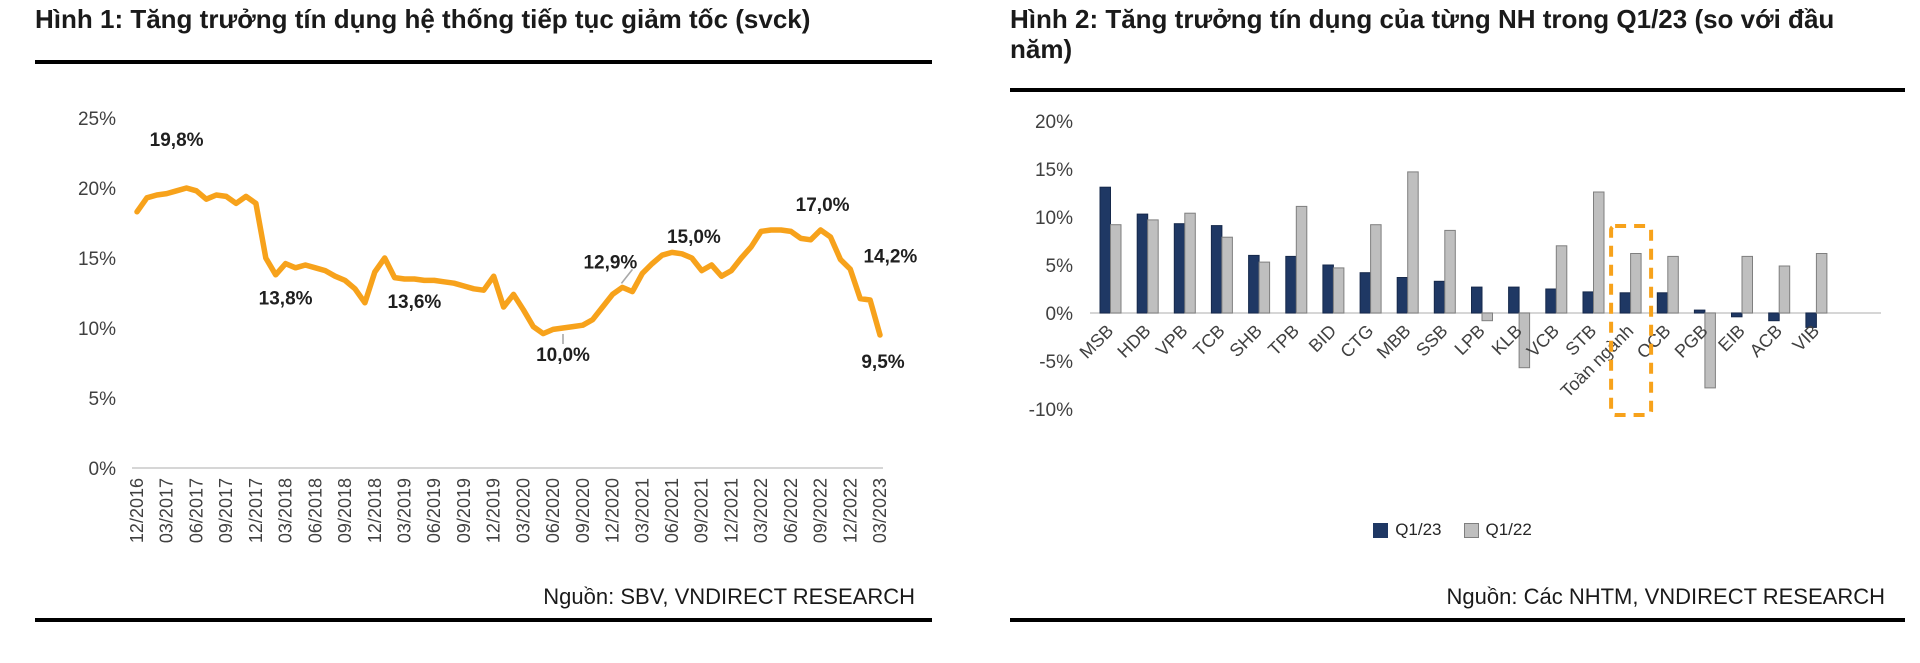  Describe the element at coordinates (1190, 263) in the screenshot. I see `bar-Q1/22-VPB` at that location.